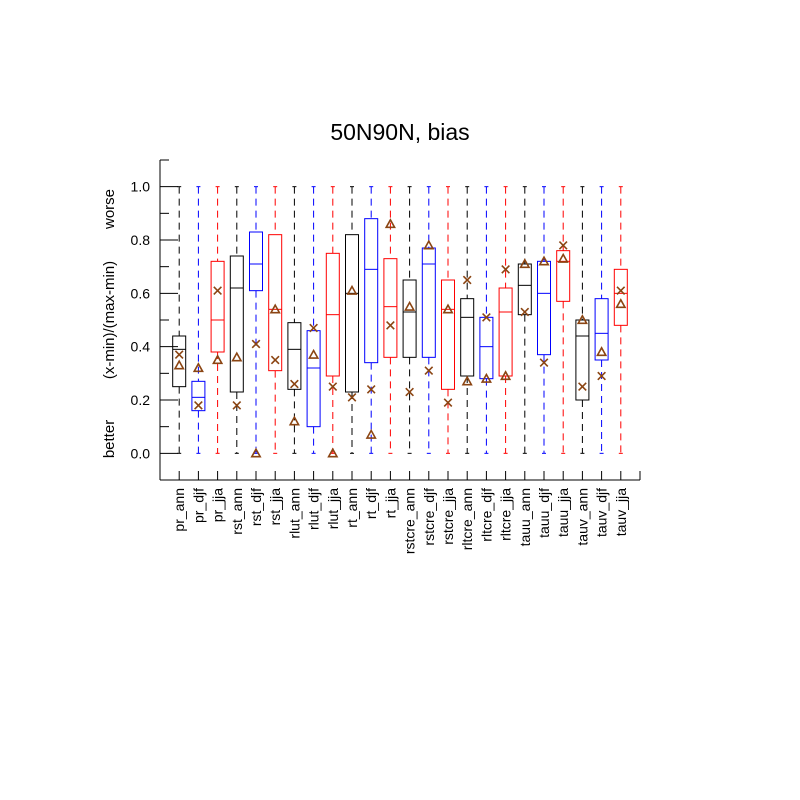 Image resolution: width=800 pixels, height=800 pixels. I want to click on box-rst_ann, so click(236, 320).